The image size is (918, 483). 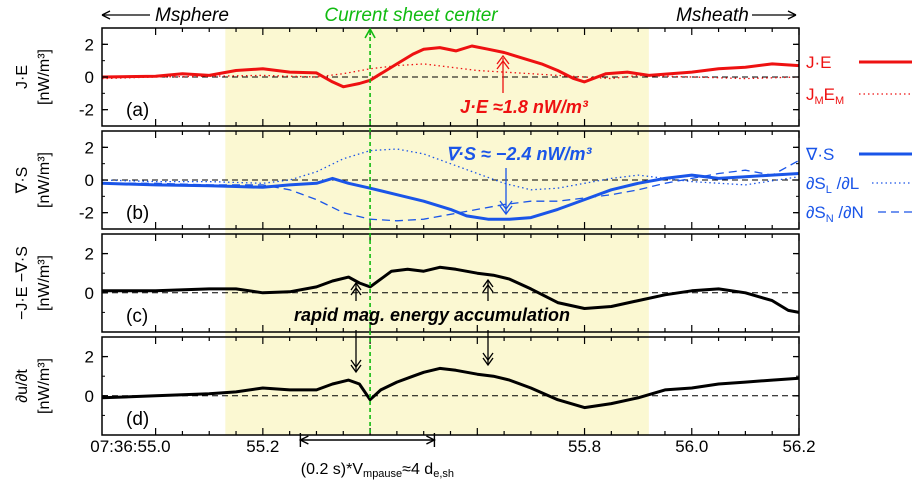 I want to click on legend-label: JMEM, so click(x=825, y=96).